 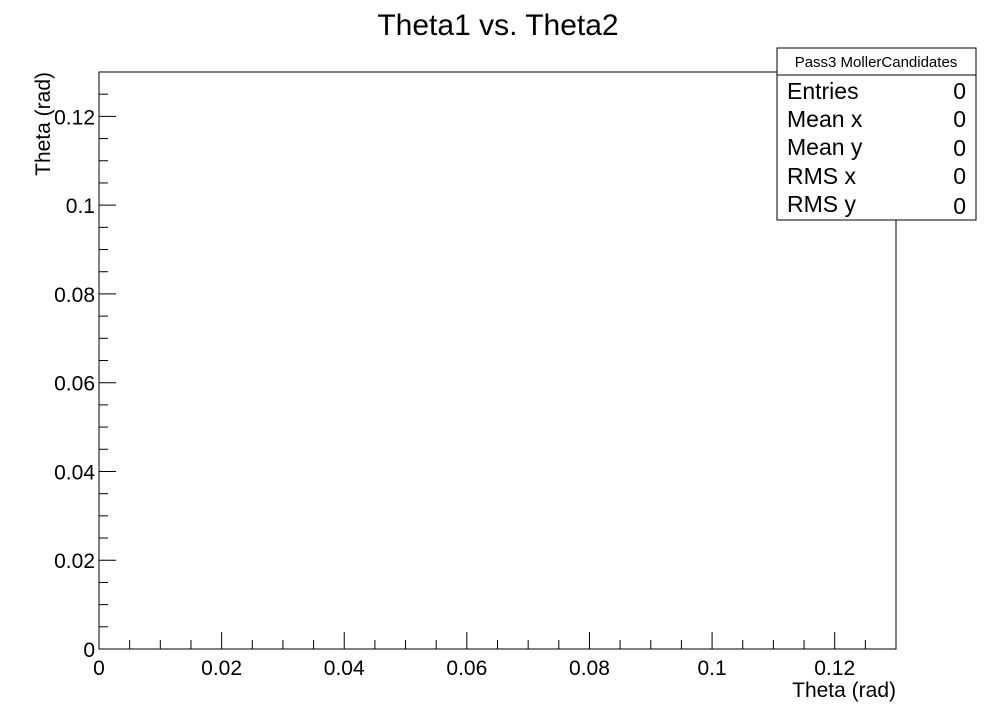 What do you see at coordinates (221, 668) in the screenshot?
I see `x-tick-label: 0.02` at bounding box center [221, 668].